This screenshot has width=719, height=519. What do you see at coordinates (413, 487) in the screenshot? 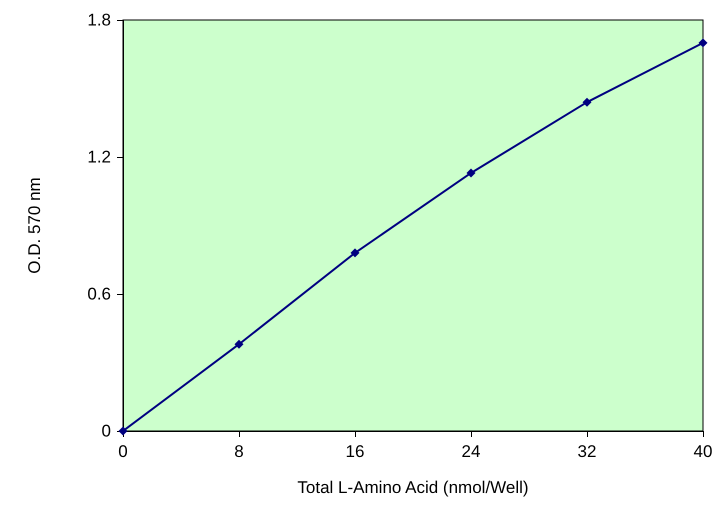
I see `x-axis-title: Total L-Amino Acid (nmol/Well)` at bounding box center [413, 487].